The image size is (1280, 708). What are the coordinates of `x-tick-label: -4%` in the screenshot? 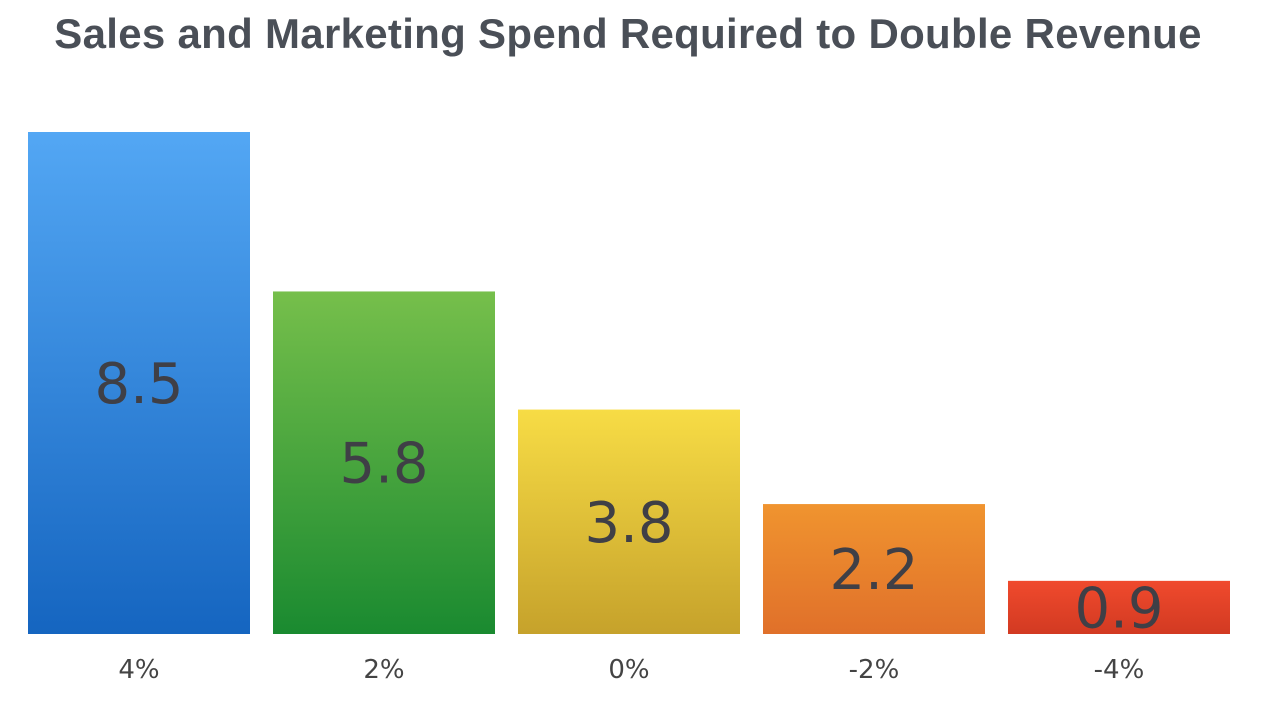 It's located at (1119, 670).